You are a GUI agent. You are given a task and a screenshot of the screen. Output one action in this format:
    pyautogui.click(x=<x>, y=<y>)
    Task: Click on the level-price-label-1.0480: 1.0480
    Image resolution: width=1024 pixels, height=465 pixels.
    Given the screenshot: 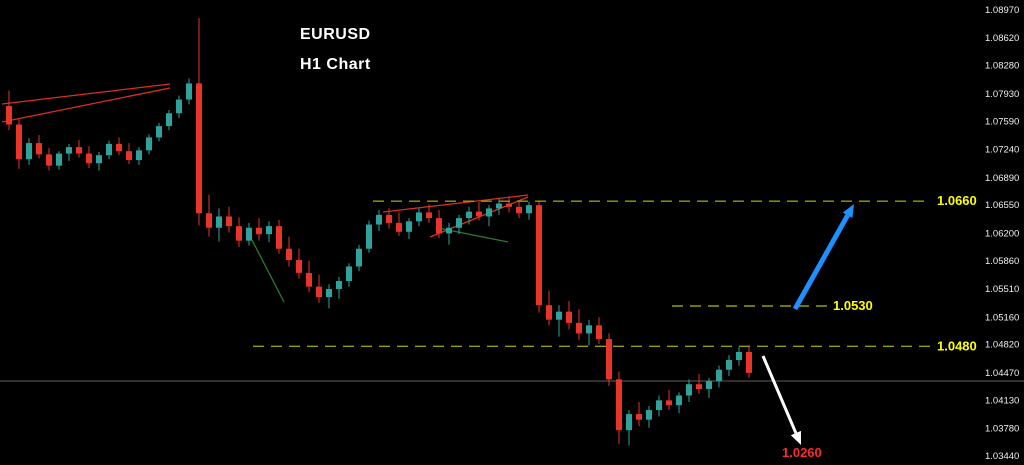 What is the action you would take?
    pyautogui.click(x=957, y=345)
    